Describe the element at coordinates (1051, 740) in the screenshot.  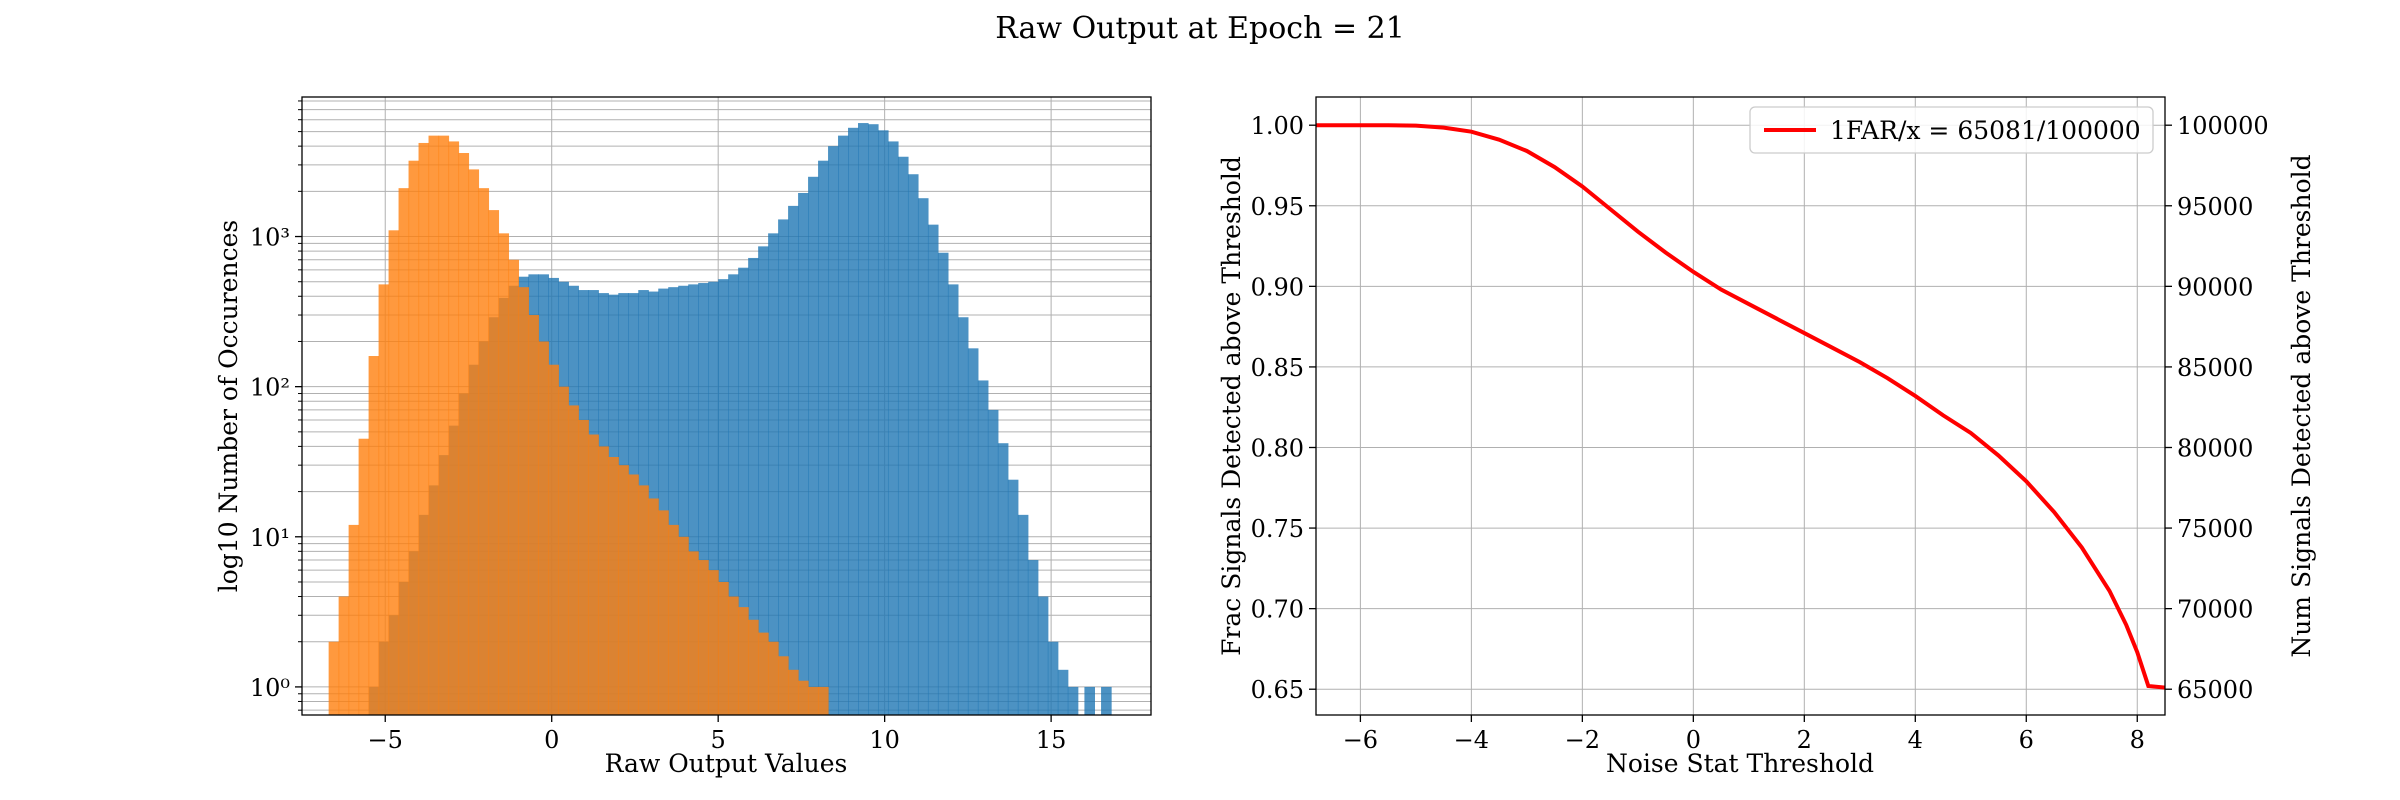
I see `histogram-x-tick-label: 15` at that location.